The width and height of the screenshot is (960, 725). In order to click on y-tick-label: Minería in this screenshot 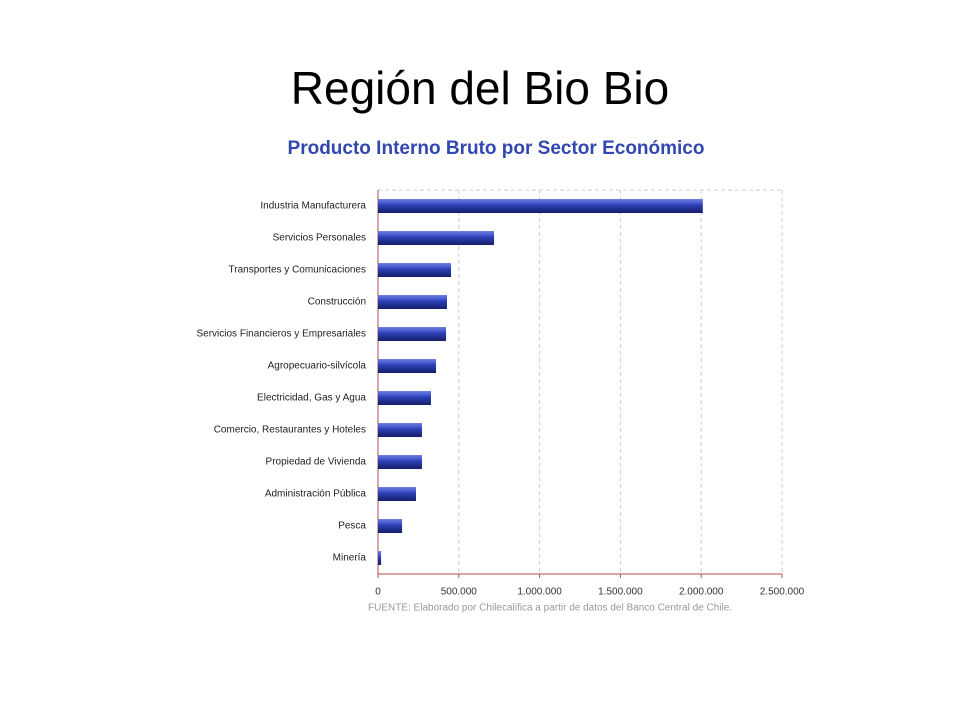, I will do `click(350, 558)`.